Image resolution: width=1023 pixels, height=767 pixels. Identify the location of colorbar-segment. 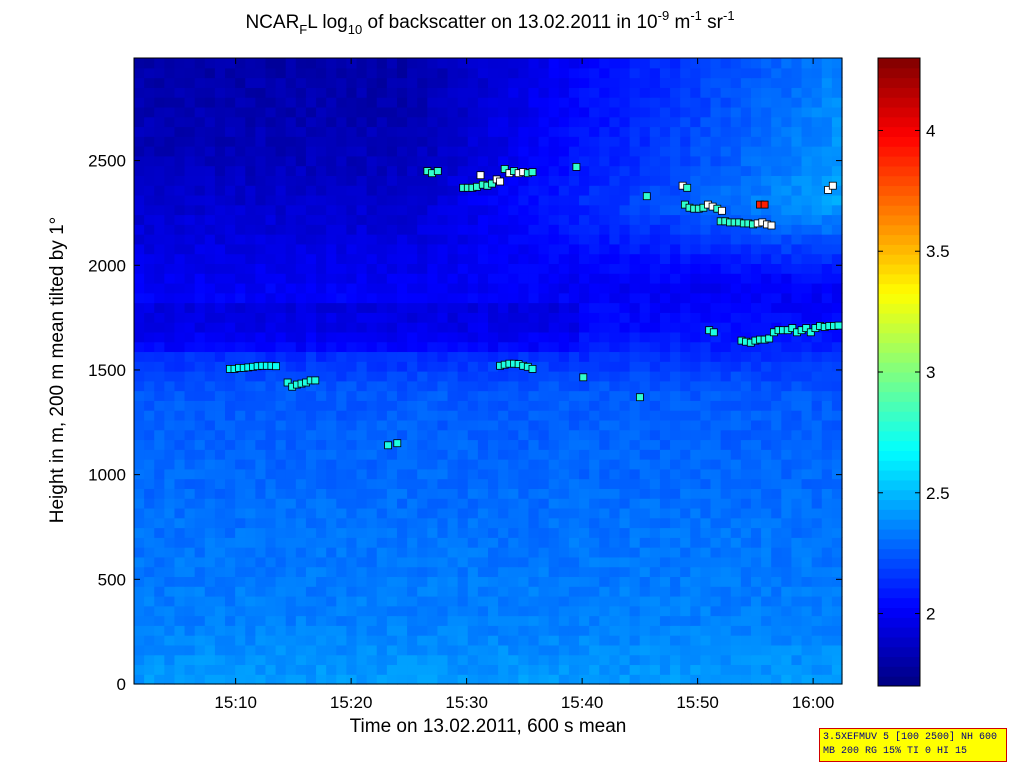
(899, 112).